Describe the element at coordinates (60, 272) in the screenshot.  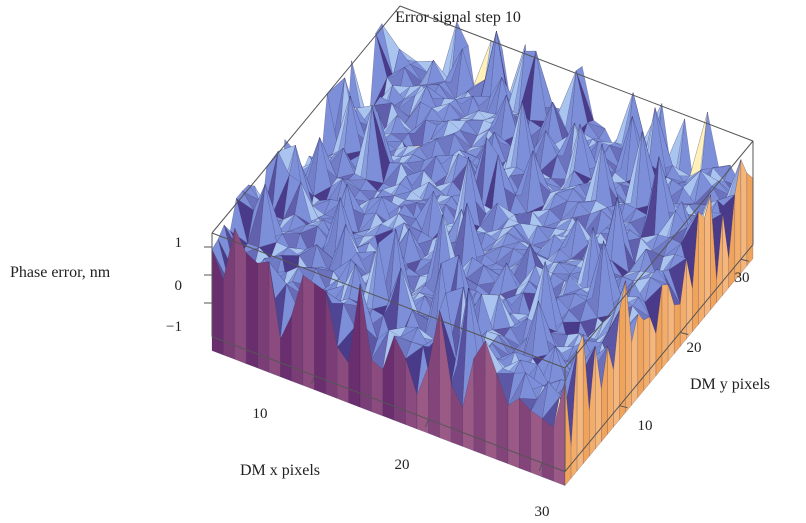
I see `z-axis-label: Phase error, nm` at that location.